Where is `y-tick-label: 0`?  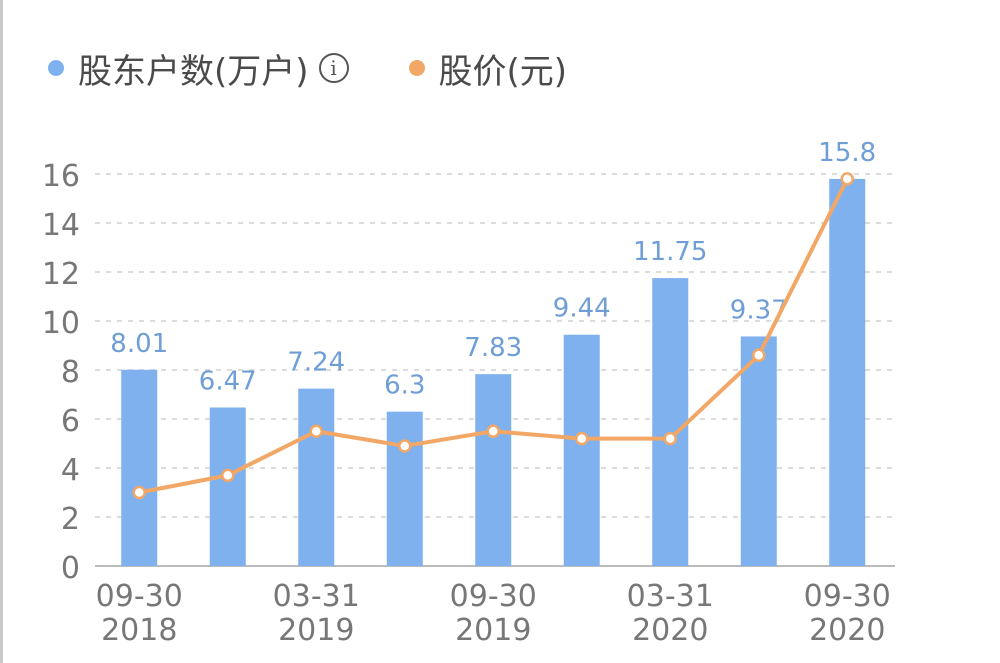 y-tick-label: 0 is located at coordinates (70, 568).